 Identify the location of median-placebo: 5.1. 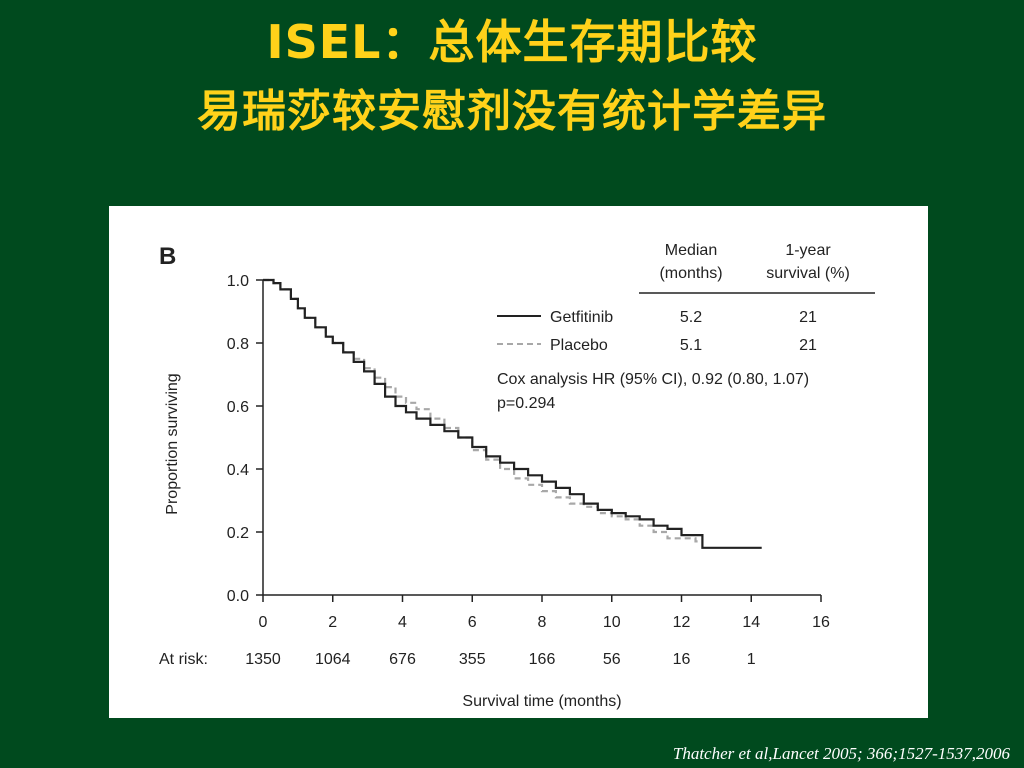
(691, 345).